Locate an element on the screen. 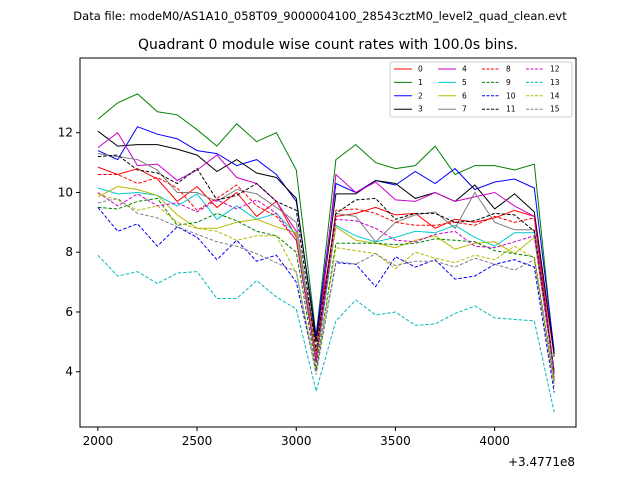 This screenshot has height=480, width=640. legend-label-1: 1 is located at coordinates (420, 82).